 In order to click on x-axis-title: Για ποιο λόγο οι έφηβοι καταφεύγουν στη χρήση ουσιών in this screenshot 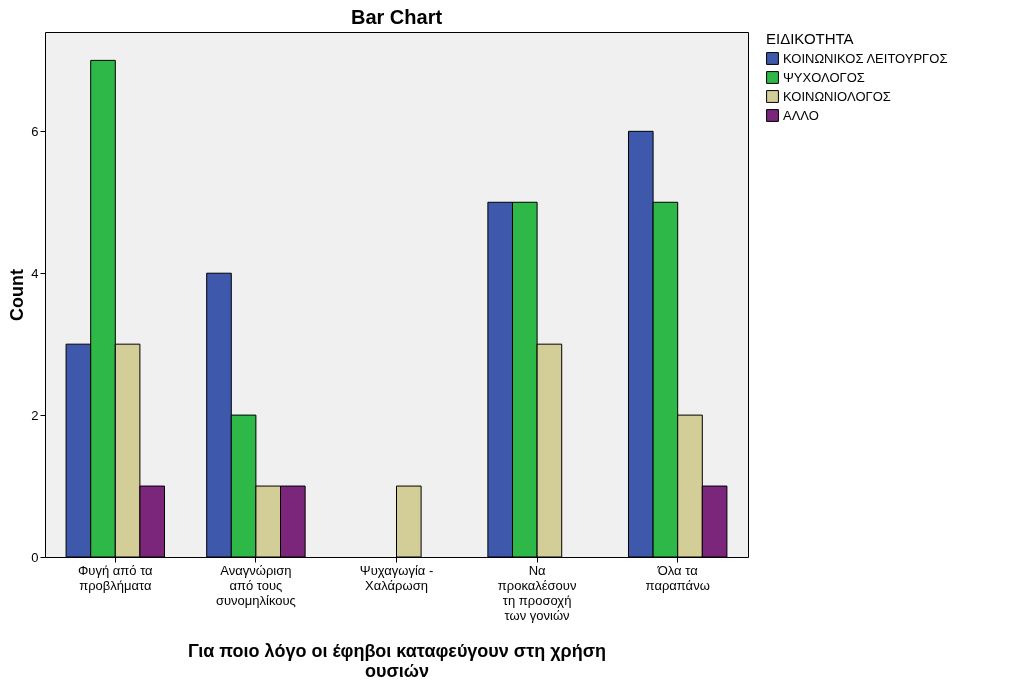, I will do `click(397, 660)`.